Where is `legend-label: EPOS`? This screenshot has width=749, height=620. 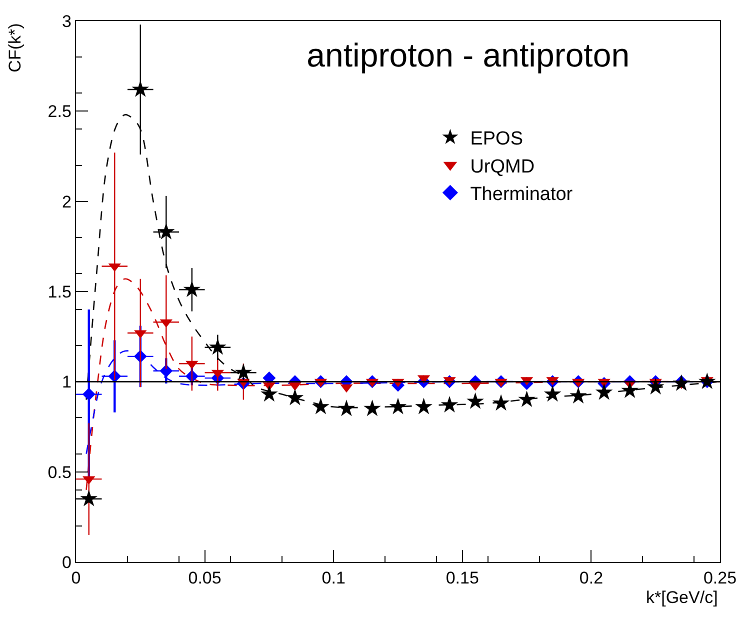
legend-label: EPOS is located at coordinates (497, 139).